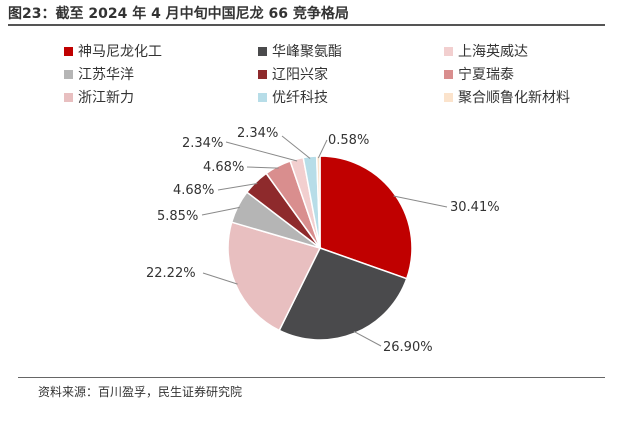 The height and width of the screenshot is (421, 623). I want to click on legend-label: 宁夏瑞泰, so click(486, 75).